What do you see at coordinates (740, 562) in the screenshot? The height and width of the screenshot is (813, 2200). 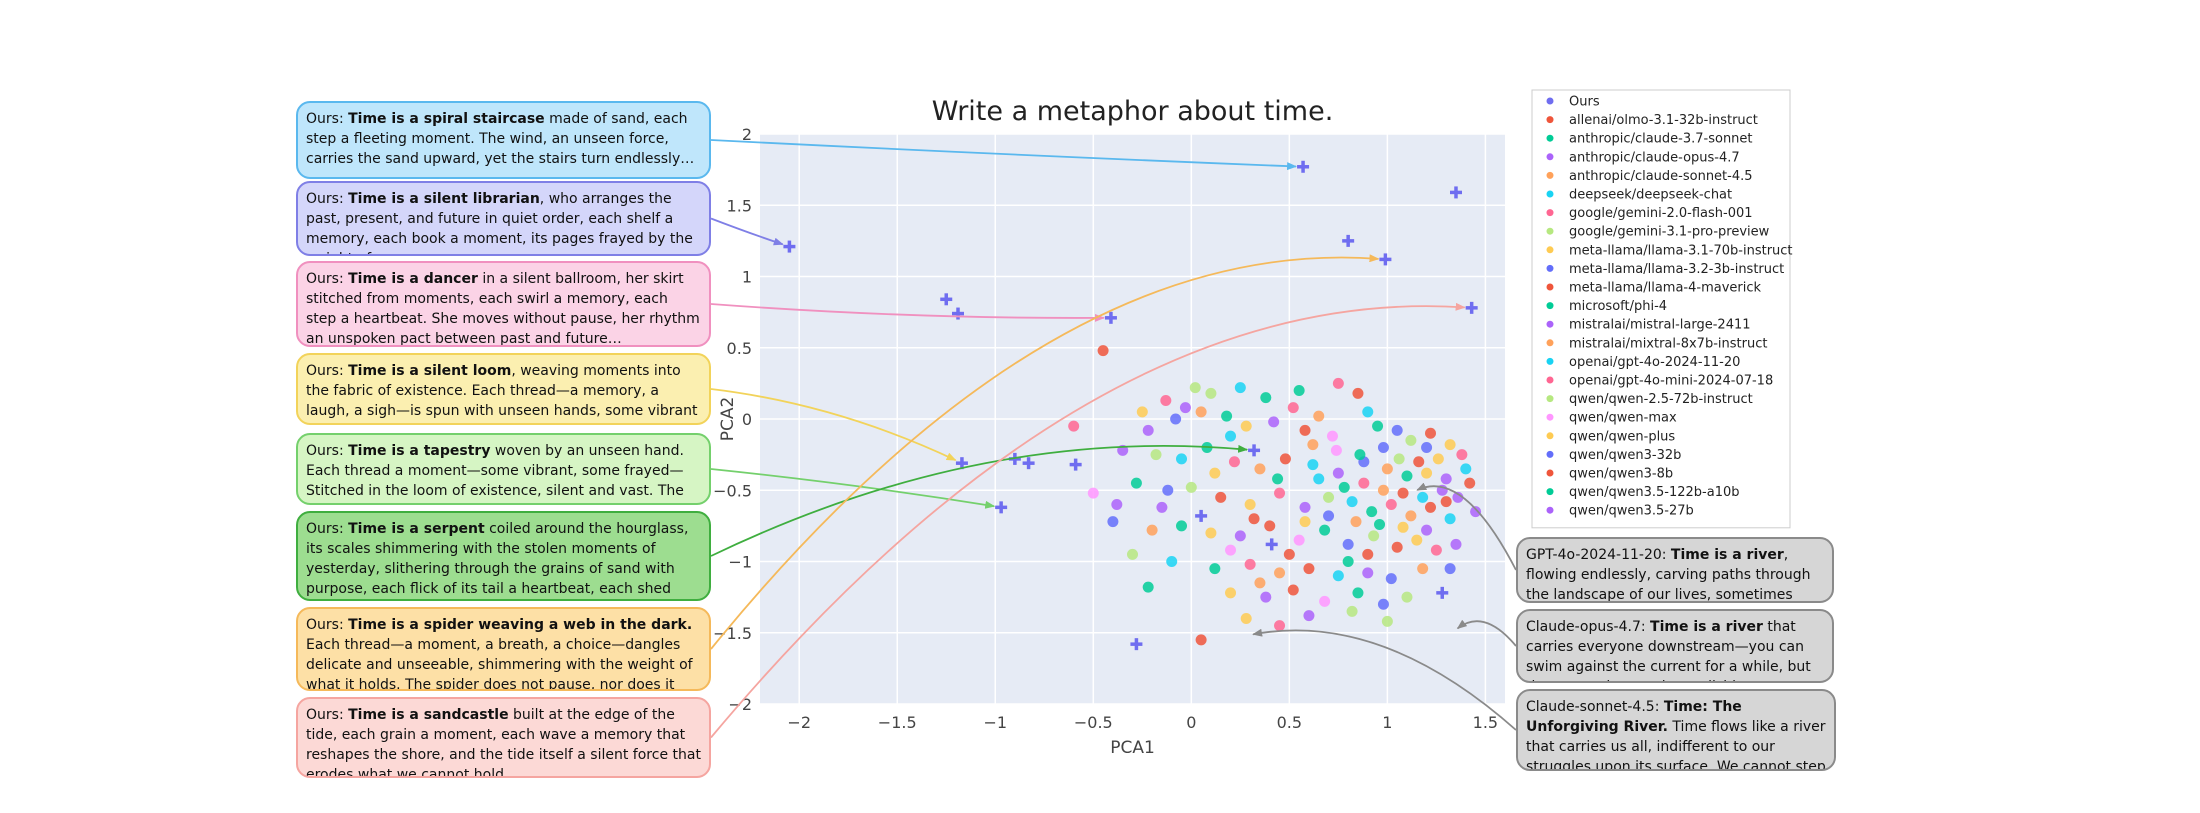 I see `y-tick-label: −1` at bounding box center [740, 562].